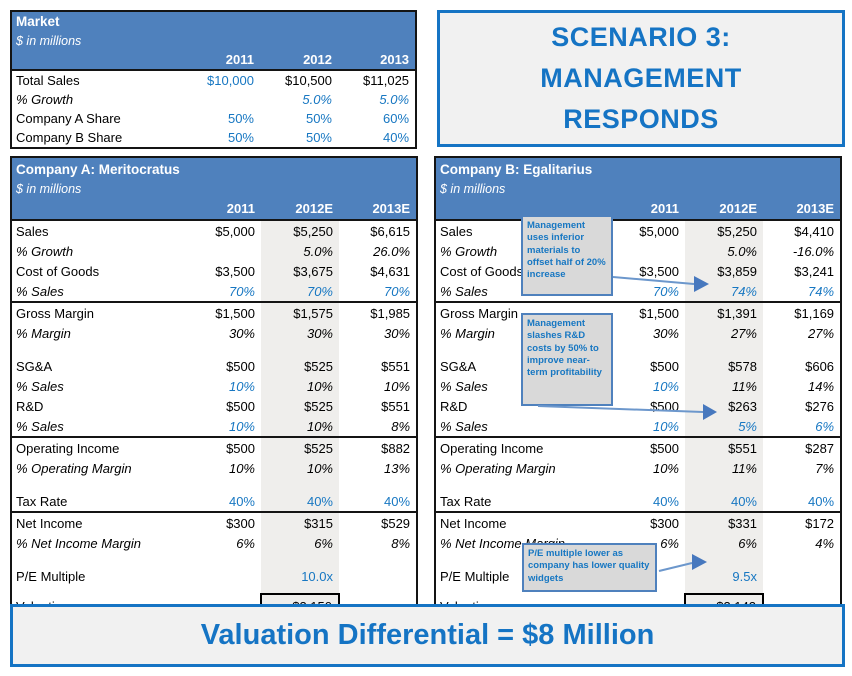 The image size is (852, 676). I want to click on year-header: 2012, so click(299, 60).